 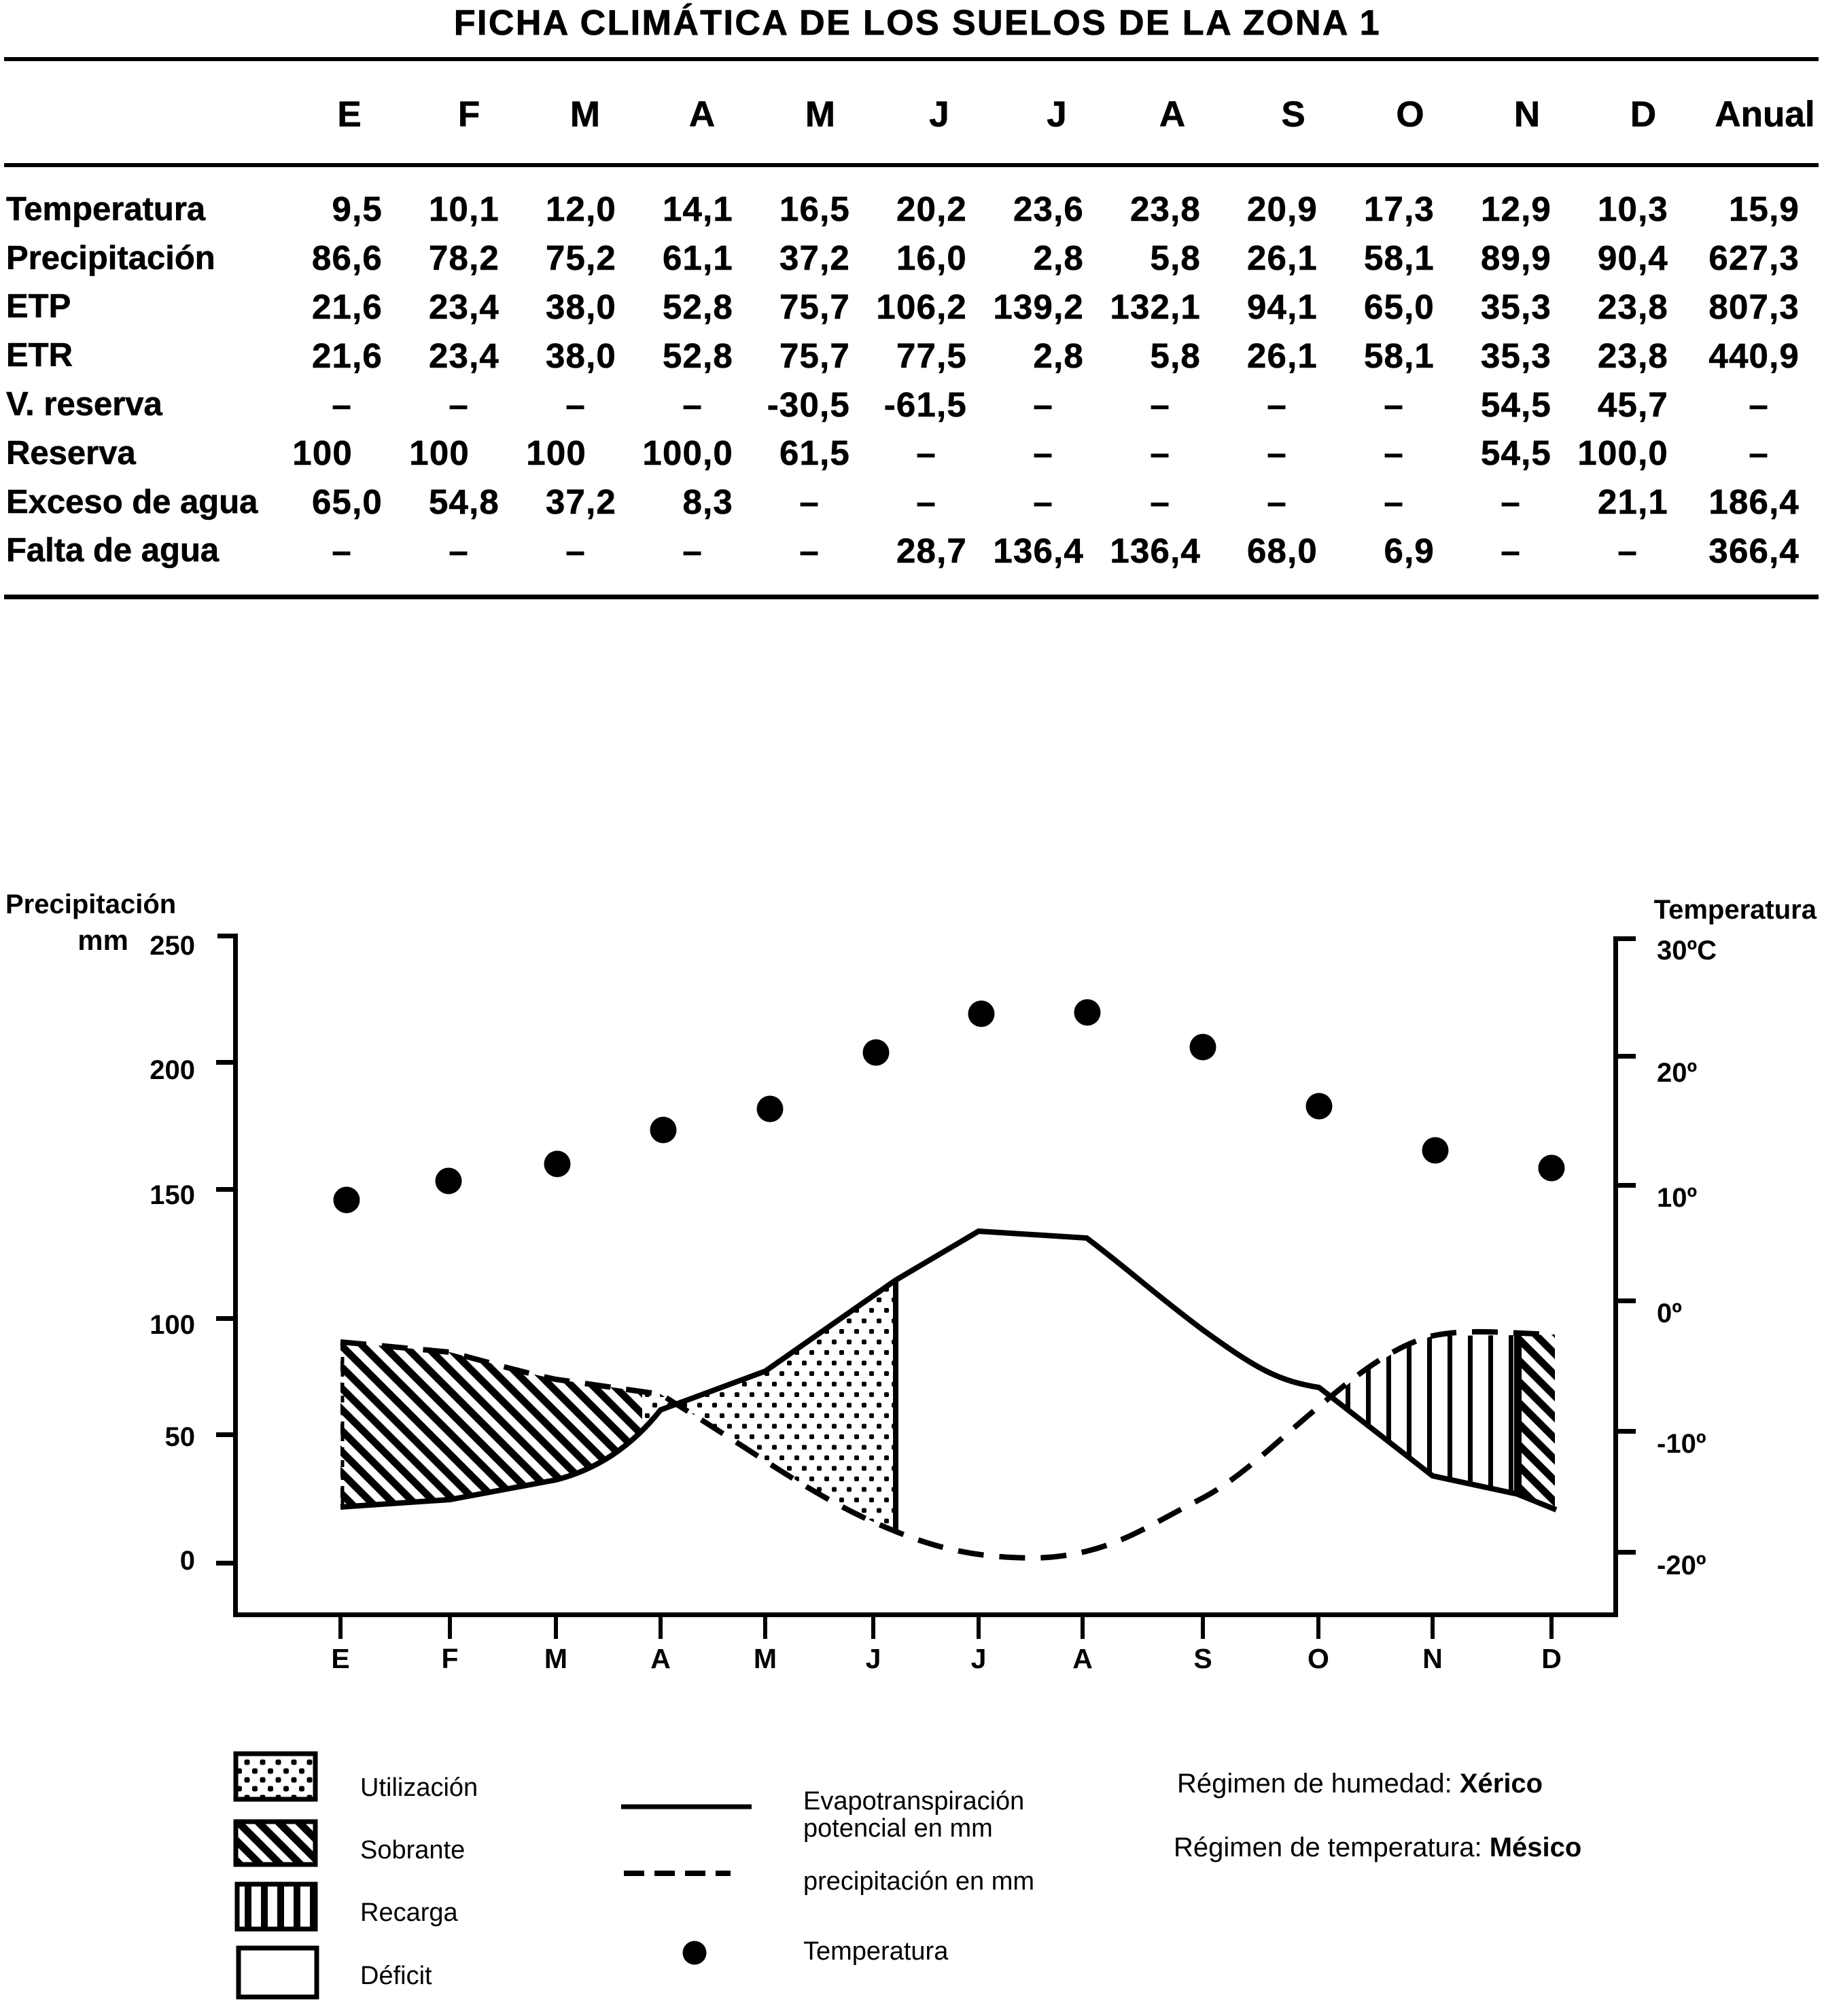 What do you see at coordinates (918, 1881) in the screenshot?
I see `svg-text: precipitación en mm` at bounding box center [918, 1881].